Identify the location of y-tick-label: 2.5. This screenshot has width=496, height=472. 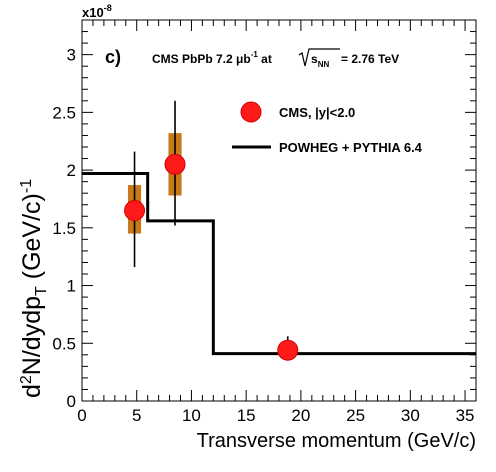
(64, 112).